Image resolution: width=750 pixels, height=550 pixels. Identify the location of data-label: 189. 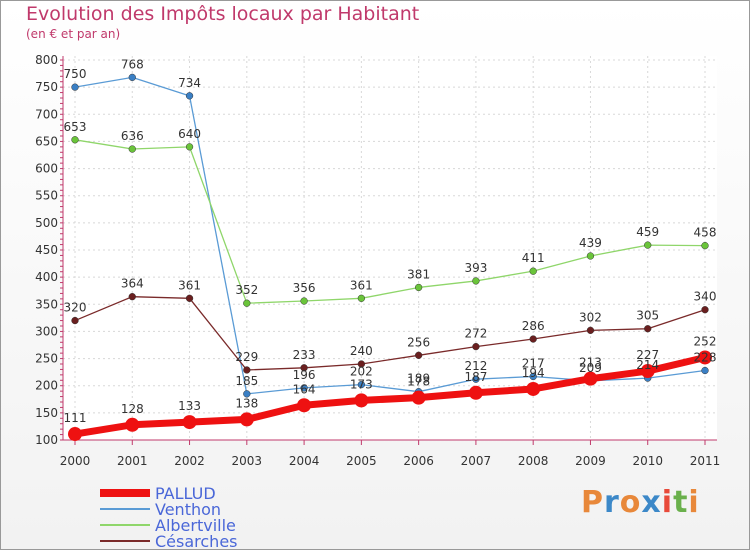
(418, 379).